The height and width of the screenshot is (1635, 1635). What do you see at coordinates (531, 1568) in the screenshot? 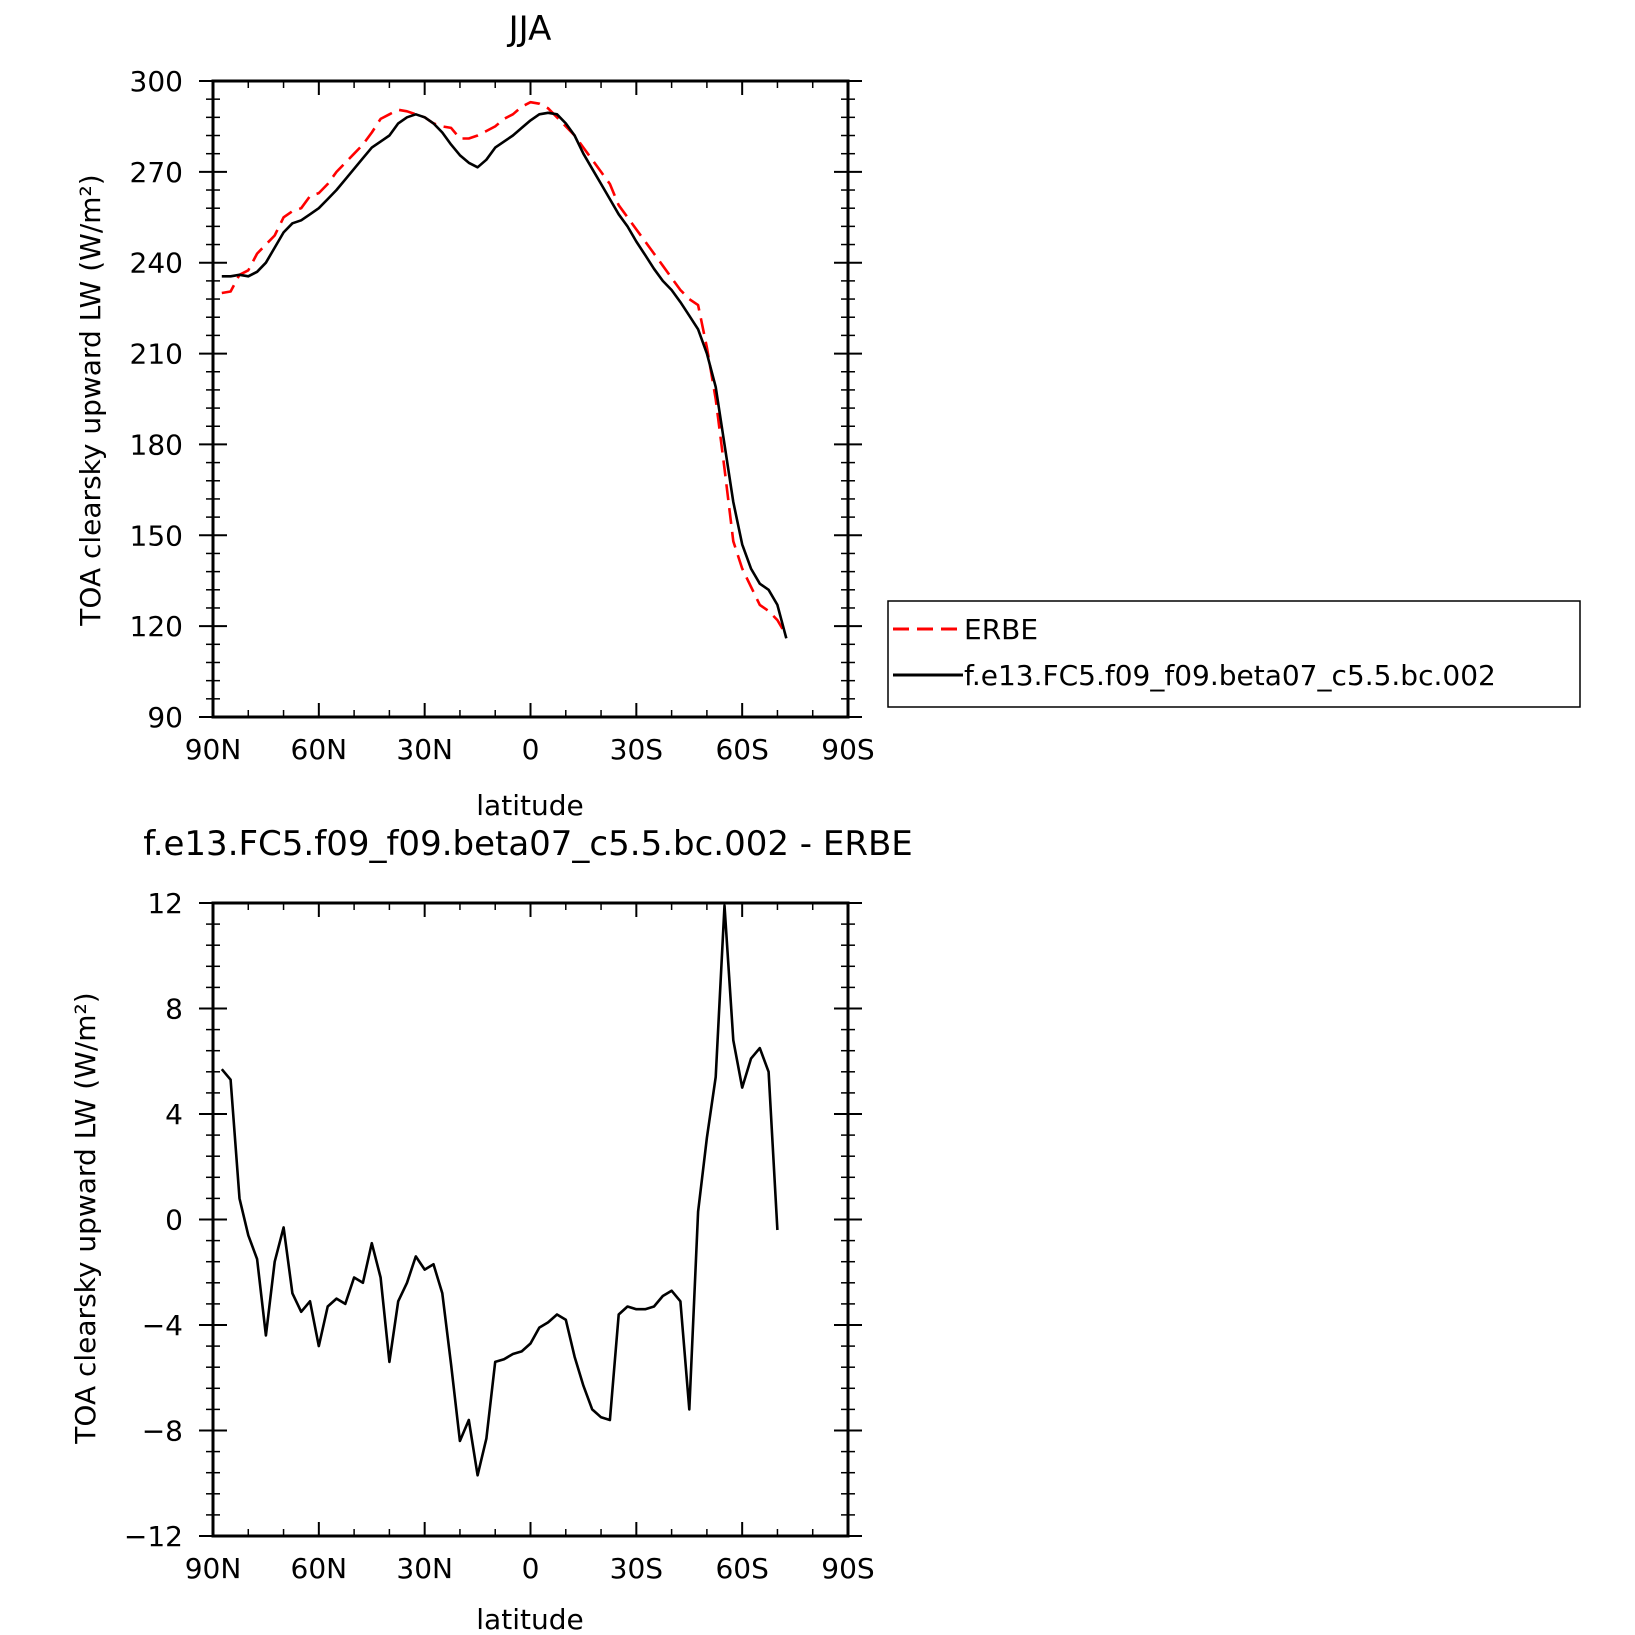
I see `panel2-xtick-label: 0` at bounding box center [531, 1568].